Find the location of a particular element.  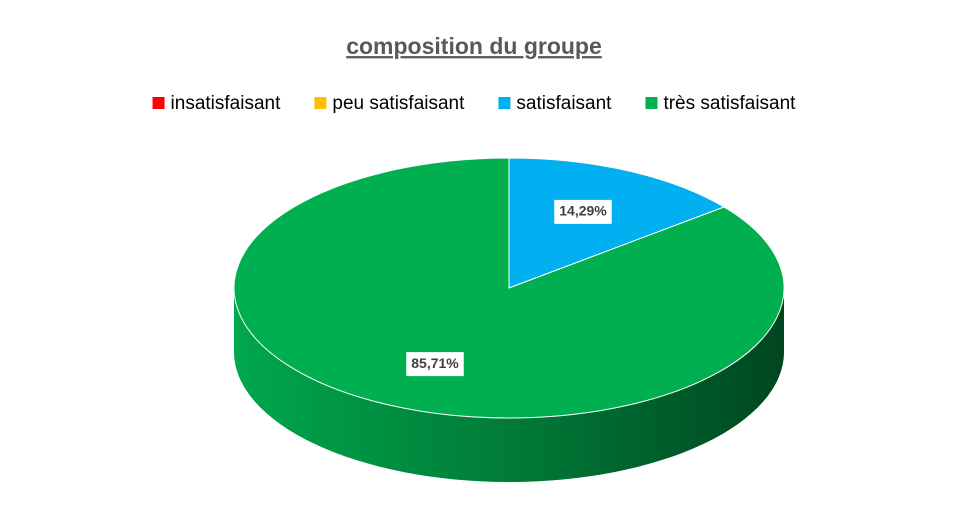

value-label: 85,71% is located at coordinates (435, 363).